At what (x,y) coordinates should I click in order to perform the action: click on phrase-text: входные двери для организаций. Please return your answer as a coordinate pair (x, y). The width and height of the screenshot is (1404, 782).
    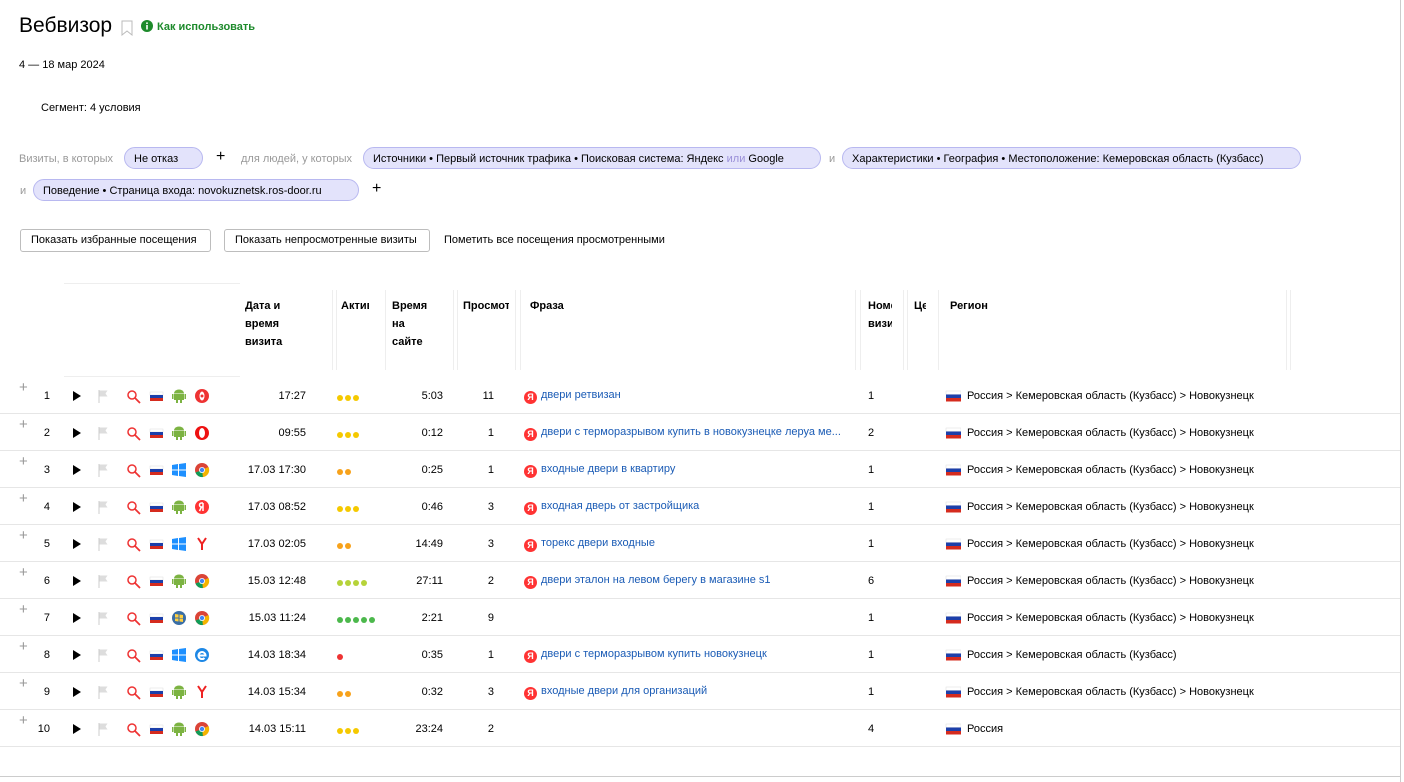
    Looking at the image, I should click on (624, 691).